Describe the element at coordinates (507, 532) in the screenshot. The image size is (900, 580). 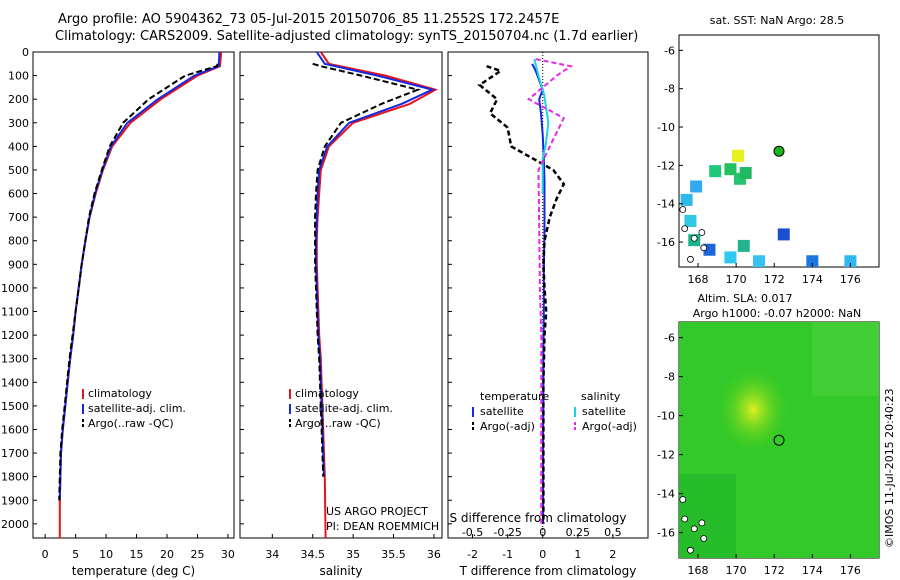
I see `s-tick-label: -0.25` at that location.